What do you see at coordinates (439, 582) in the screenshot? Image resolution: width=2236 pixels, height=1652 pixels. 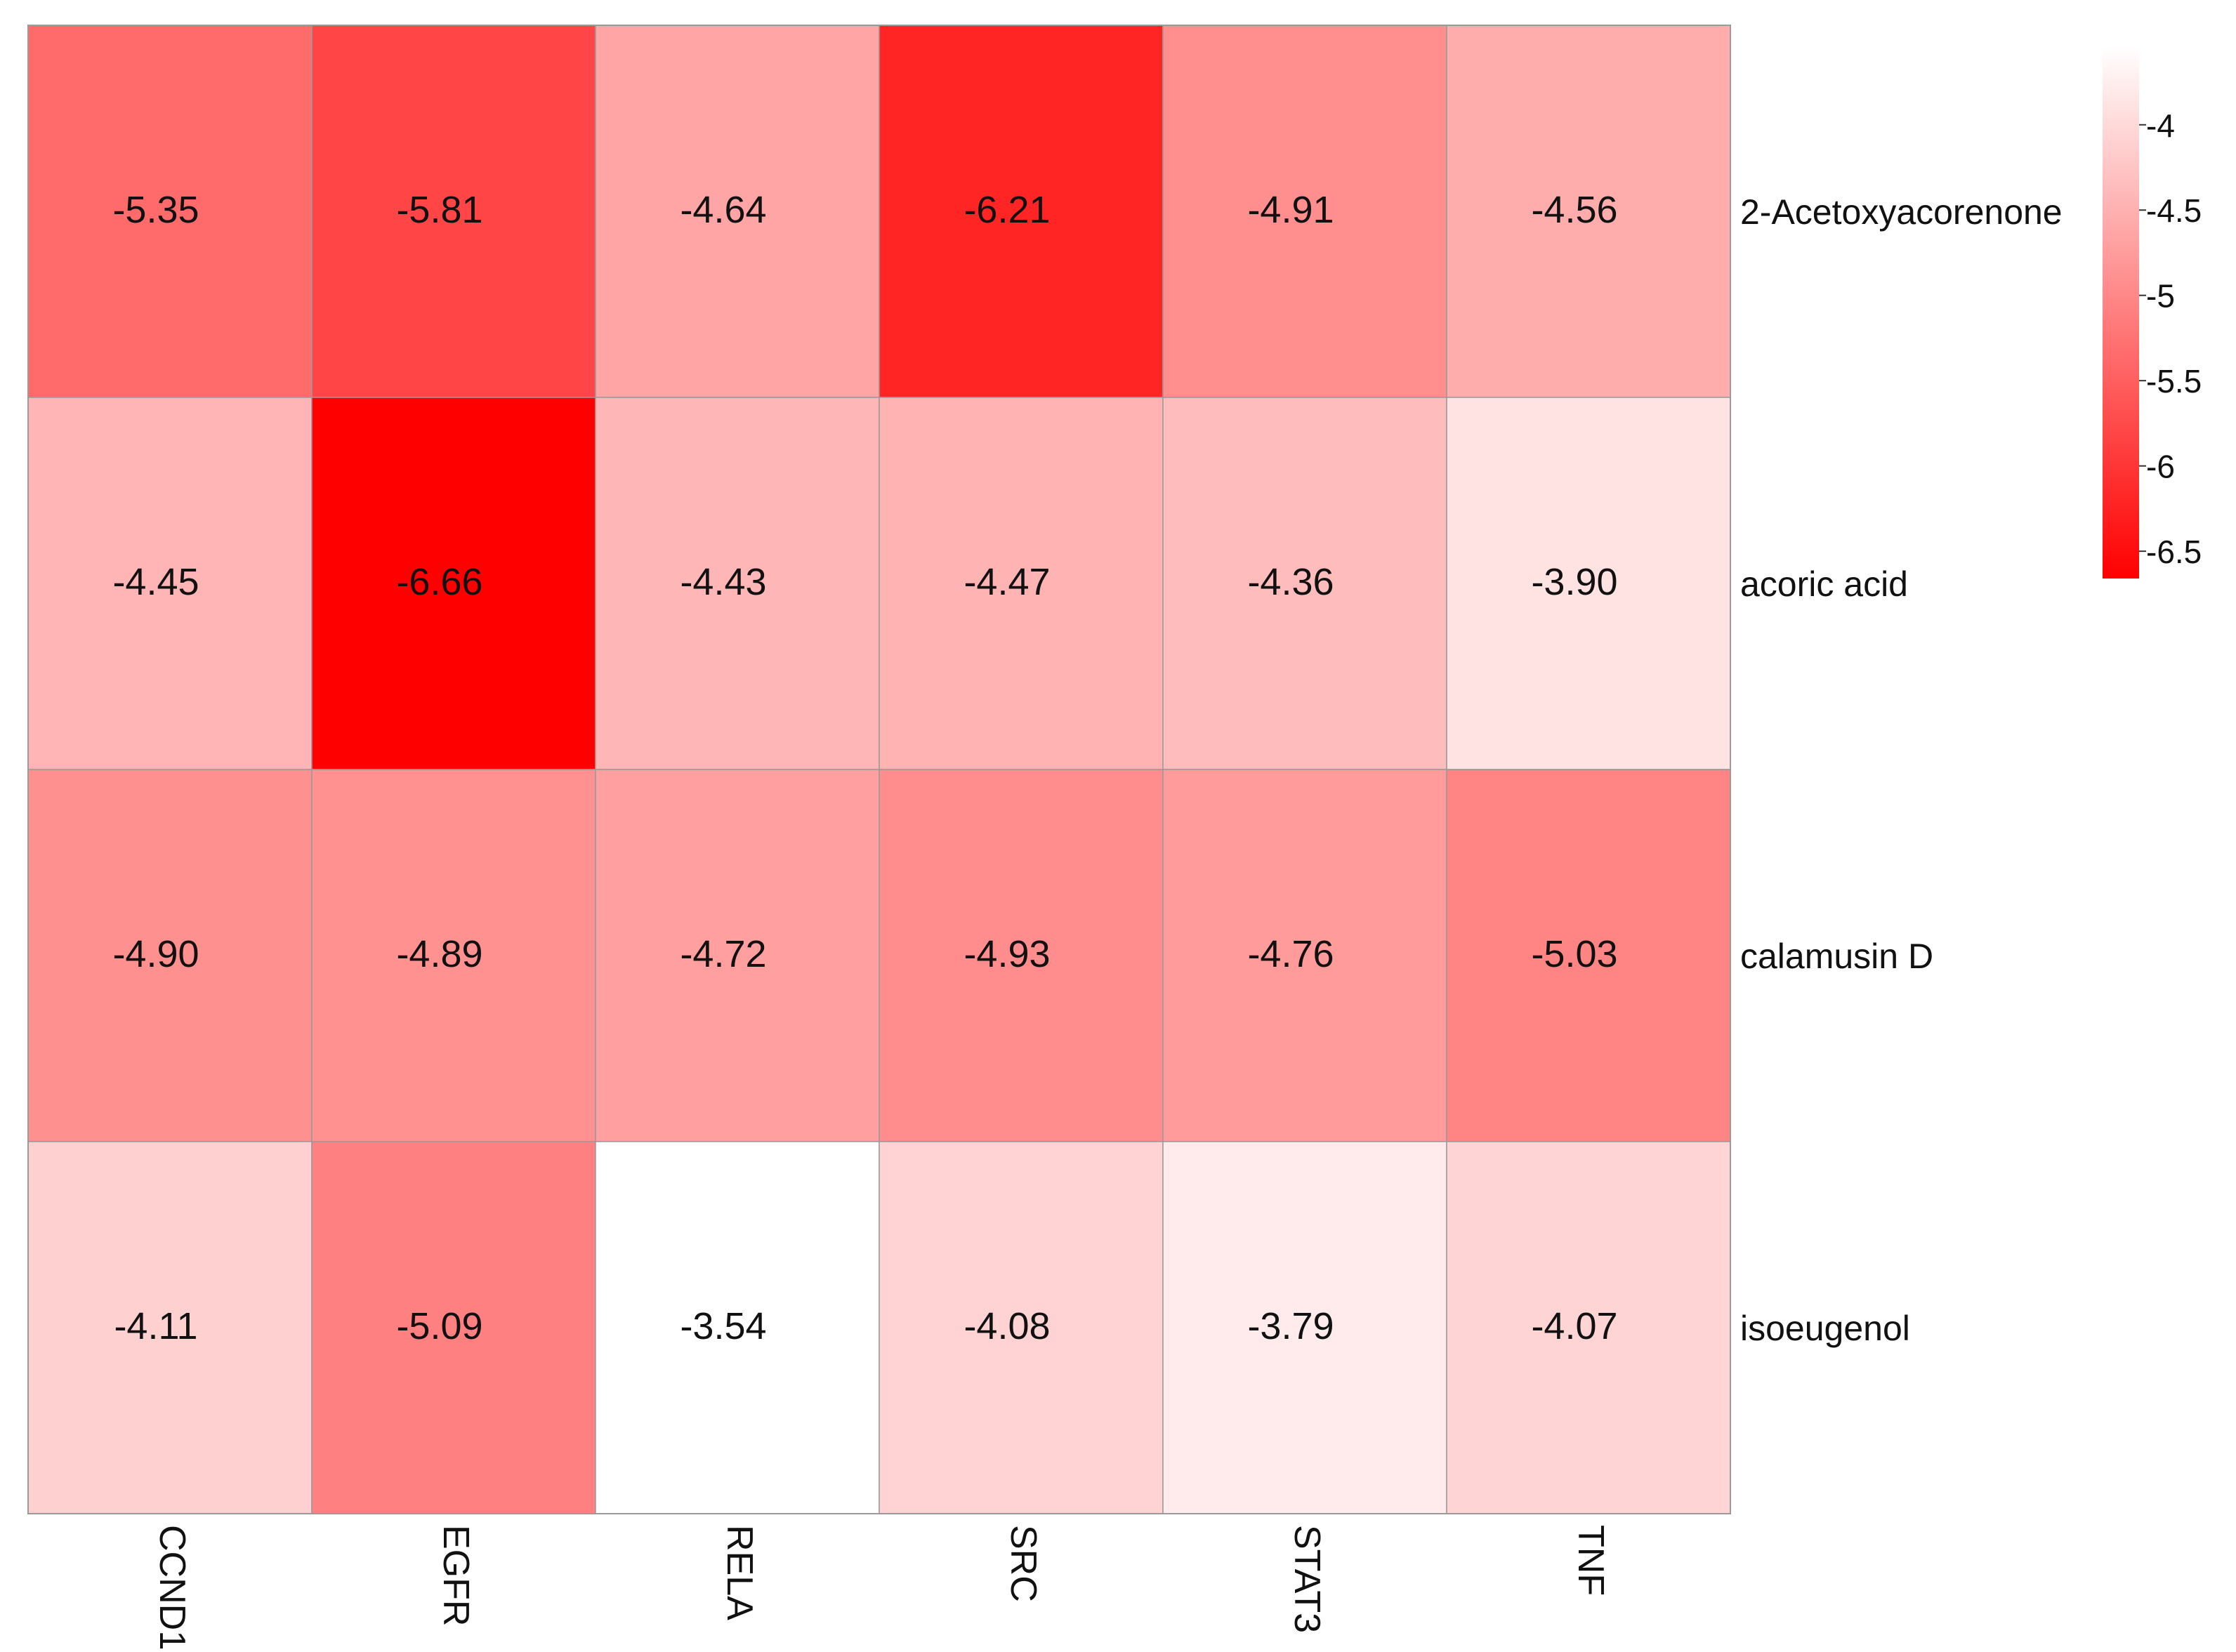 I see `cell-value-label: -6.66` at bounding box center [439, 582].